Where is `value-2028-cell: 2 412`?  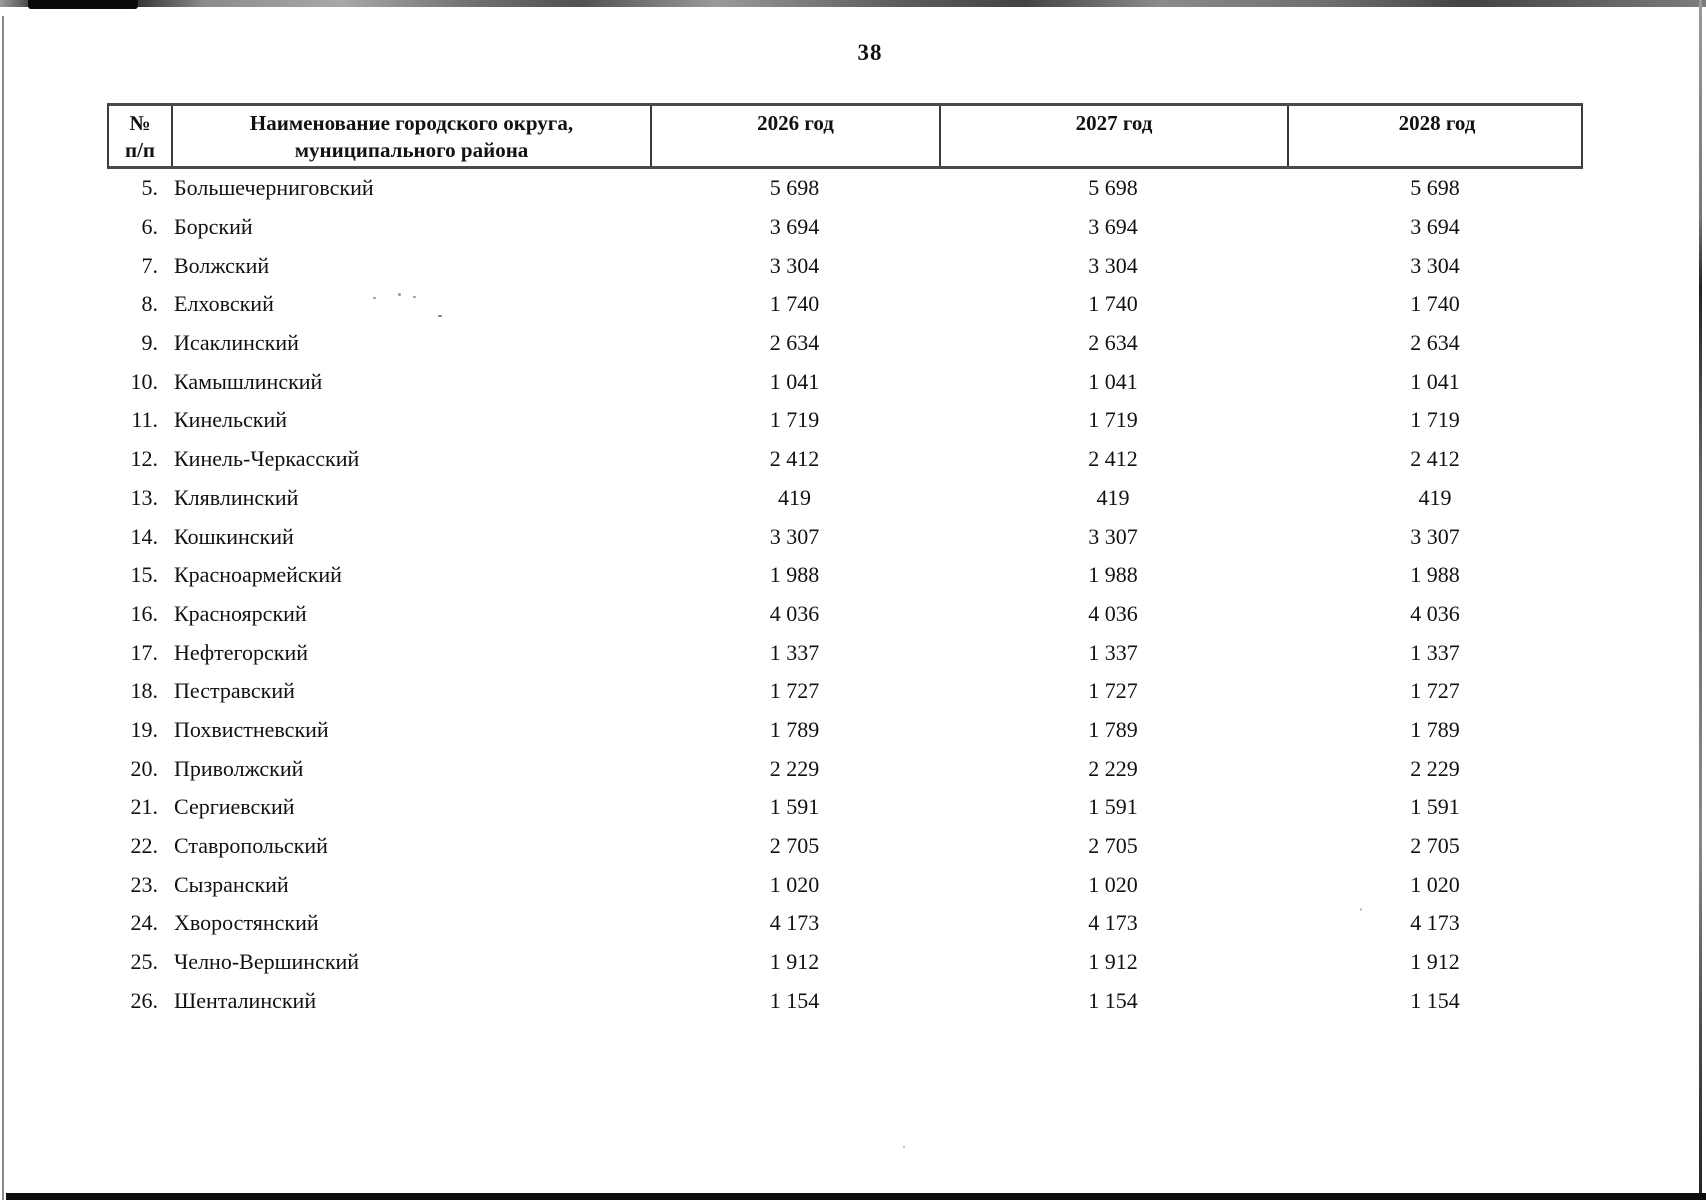
value-2028-cell: 2 412 is located at coordinates (1435, 459).